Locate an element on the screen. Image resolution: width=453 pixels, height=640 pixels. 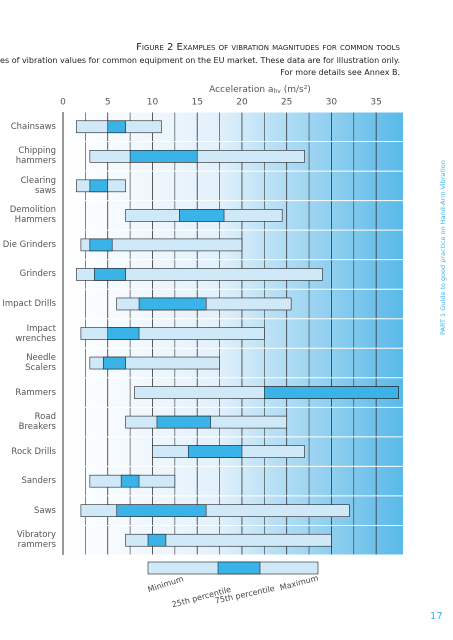
x-tick-label: 35 is located at coordinates (375, 103).